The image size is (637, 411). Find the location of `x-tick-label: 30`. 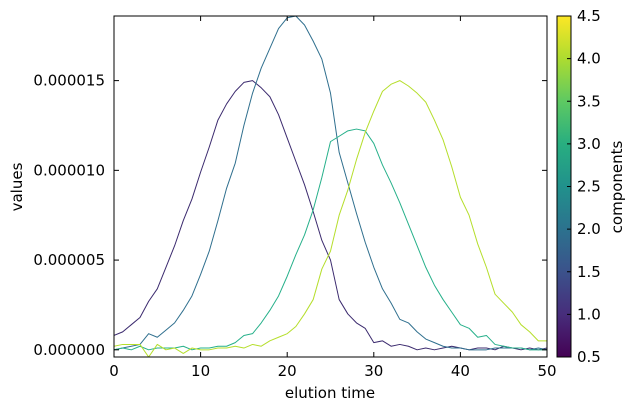

x-tick-label: 30 is located at coordinates (373, 371).